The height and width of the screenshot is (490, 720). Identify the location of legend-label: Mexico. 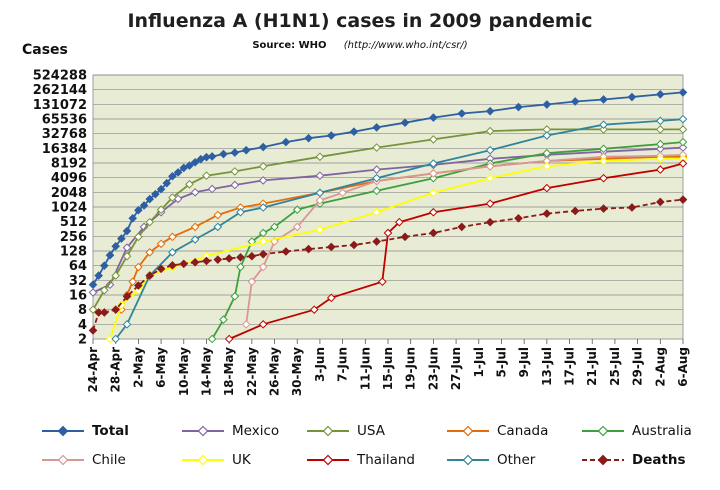
(256, 431).